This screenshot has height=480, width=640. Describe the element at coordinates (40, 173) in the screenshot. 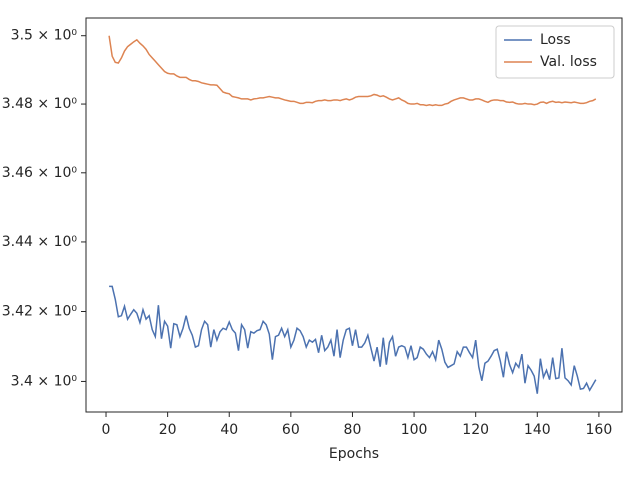

I see `y-tick-label: 3.46 × 10⁰` at that location.